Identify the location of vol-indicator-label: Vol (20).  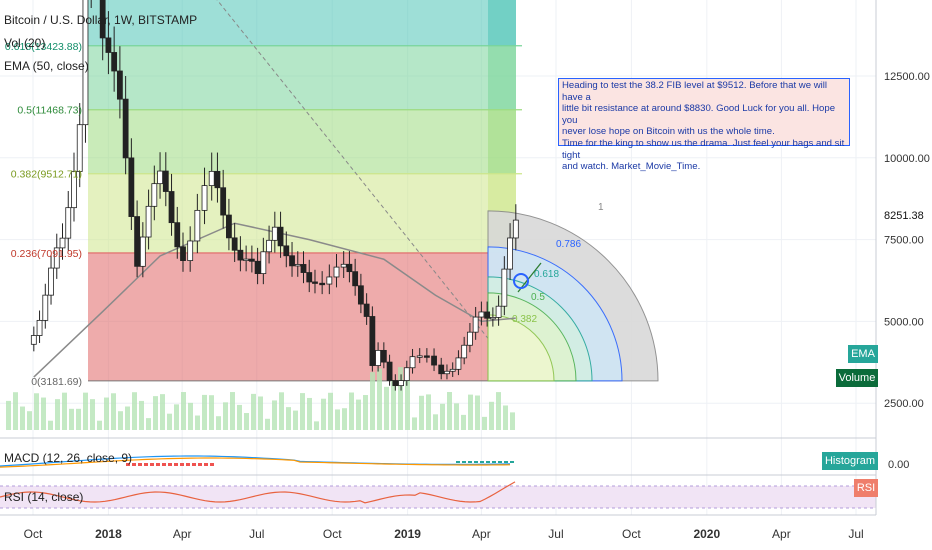
(25, 43).